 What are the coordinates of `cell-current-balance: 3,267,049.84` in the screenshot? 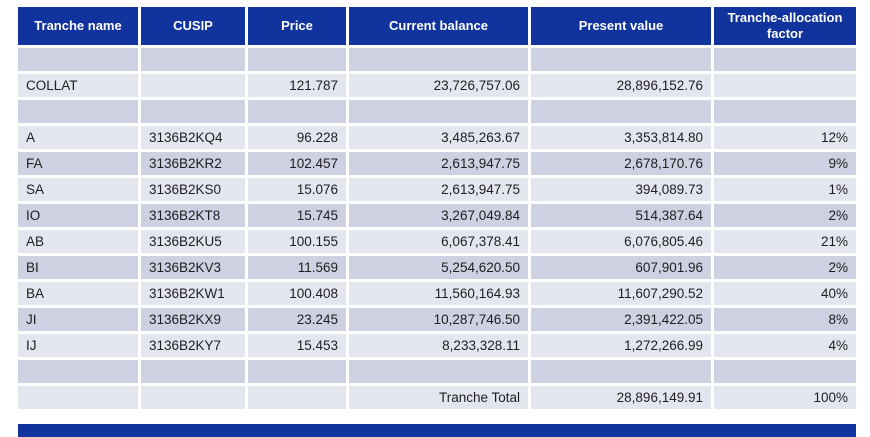 It's located at (438, 215).